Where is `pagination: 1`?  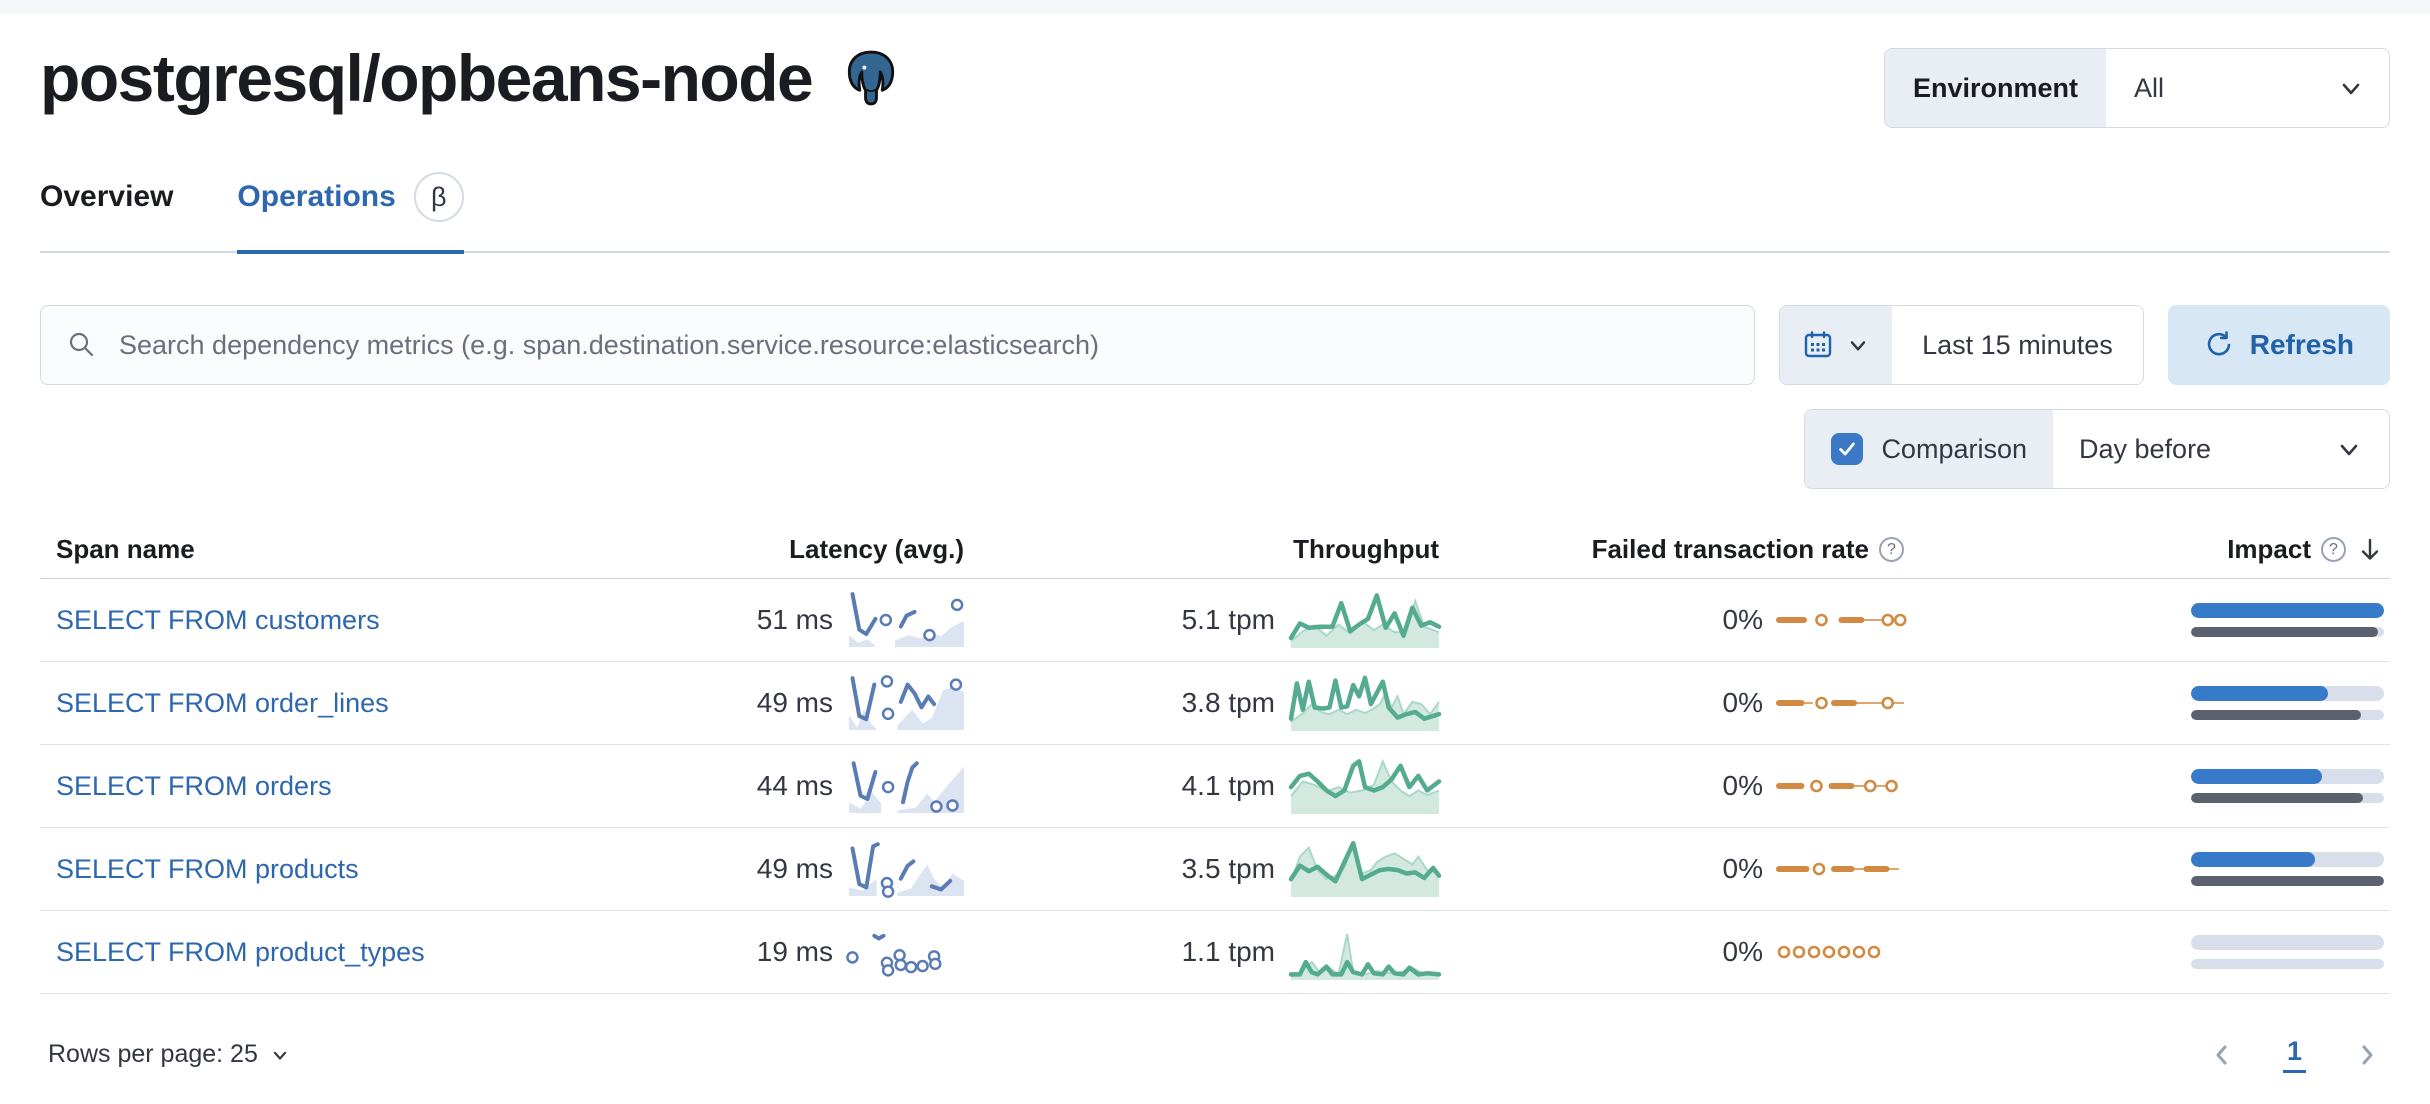
pagination: 1 is located at coordinates (2294, 1054).